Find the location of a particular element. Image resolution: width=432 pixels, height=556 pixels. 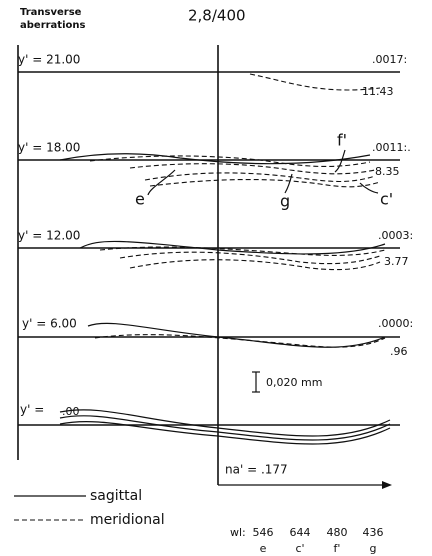

value-label: .0000: is located at coordinates (395, 323).